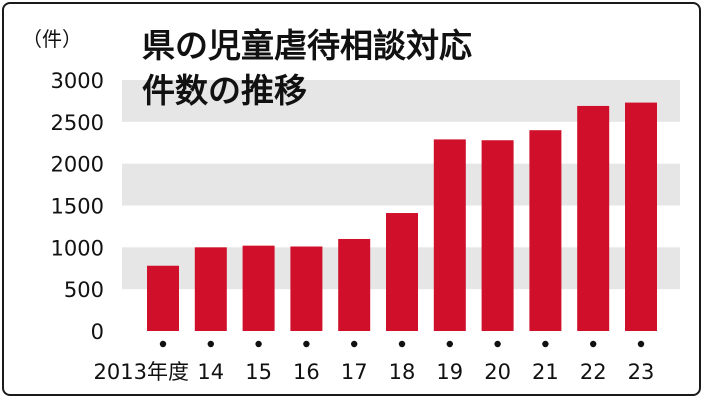 The width and height of the screenshot is (705, 400). Describe the element at coordinates (210, 372) in the screenshot. I see `x-tick-label: 14` at that location.